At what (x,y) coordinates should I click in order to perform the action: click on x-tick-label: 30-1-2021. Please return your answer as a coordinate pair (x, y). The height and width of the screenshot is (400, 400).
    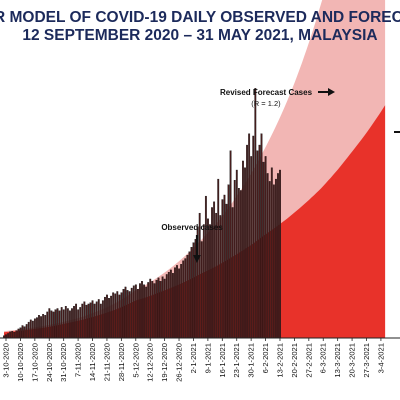
    Looking at the image, I should click on (251, 360).